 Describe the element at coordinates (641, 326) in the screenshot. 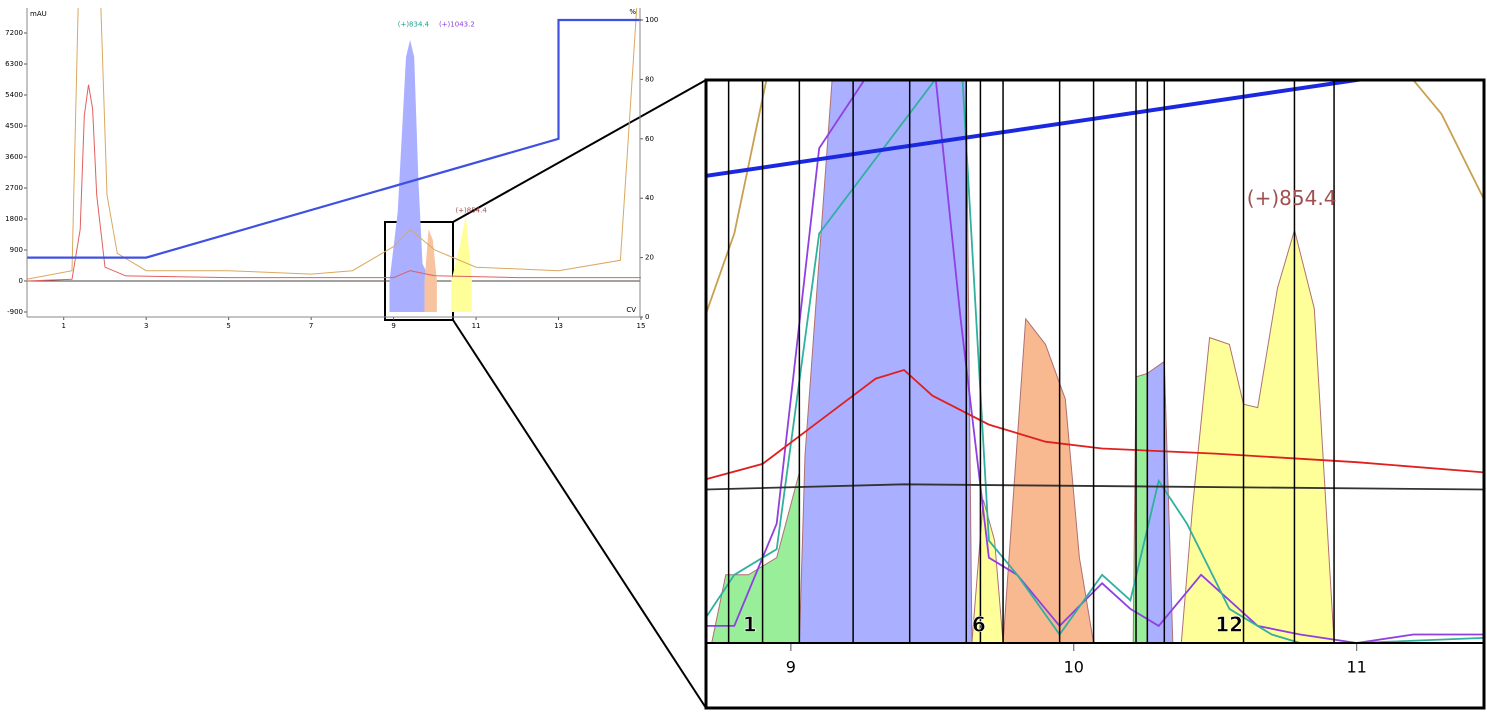

I see `x-tick-label: 15` at that location.